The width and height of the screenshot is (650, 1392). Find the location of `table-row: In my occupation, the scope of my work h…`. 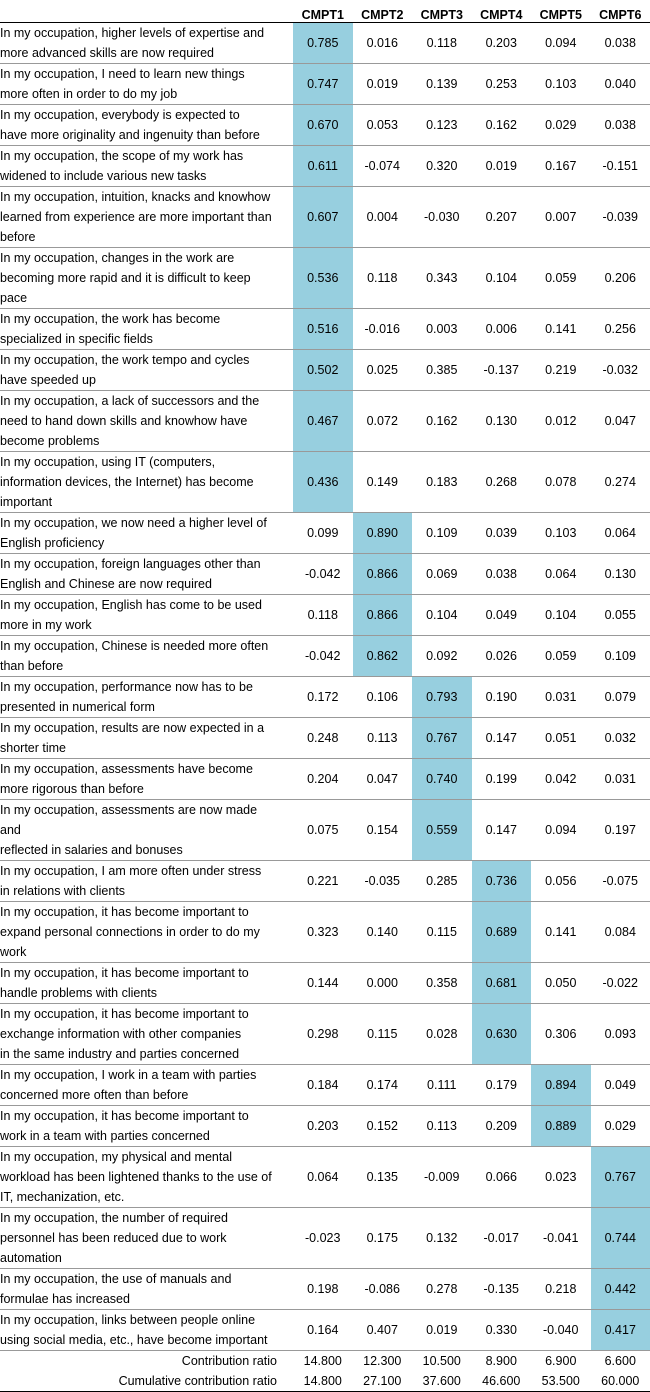

table-row: In my occupation, the scope of my work h… is located at coordinates (325, 166).